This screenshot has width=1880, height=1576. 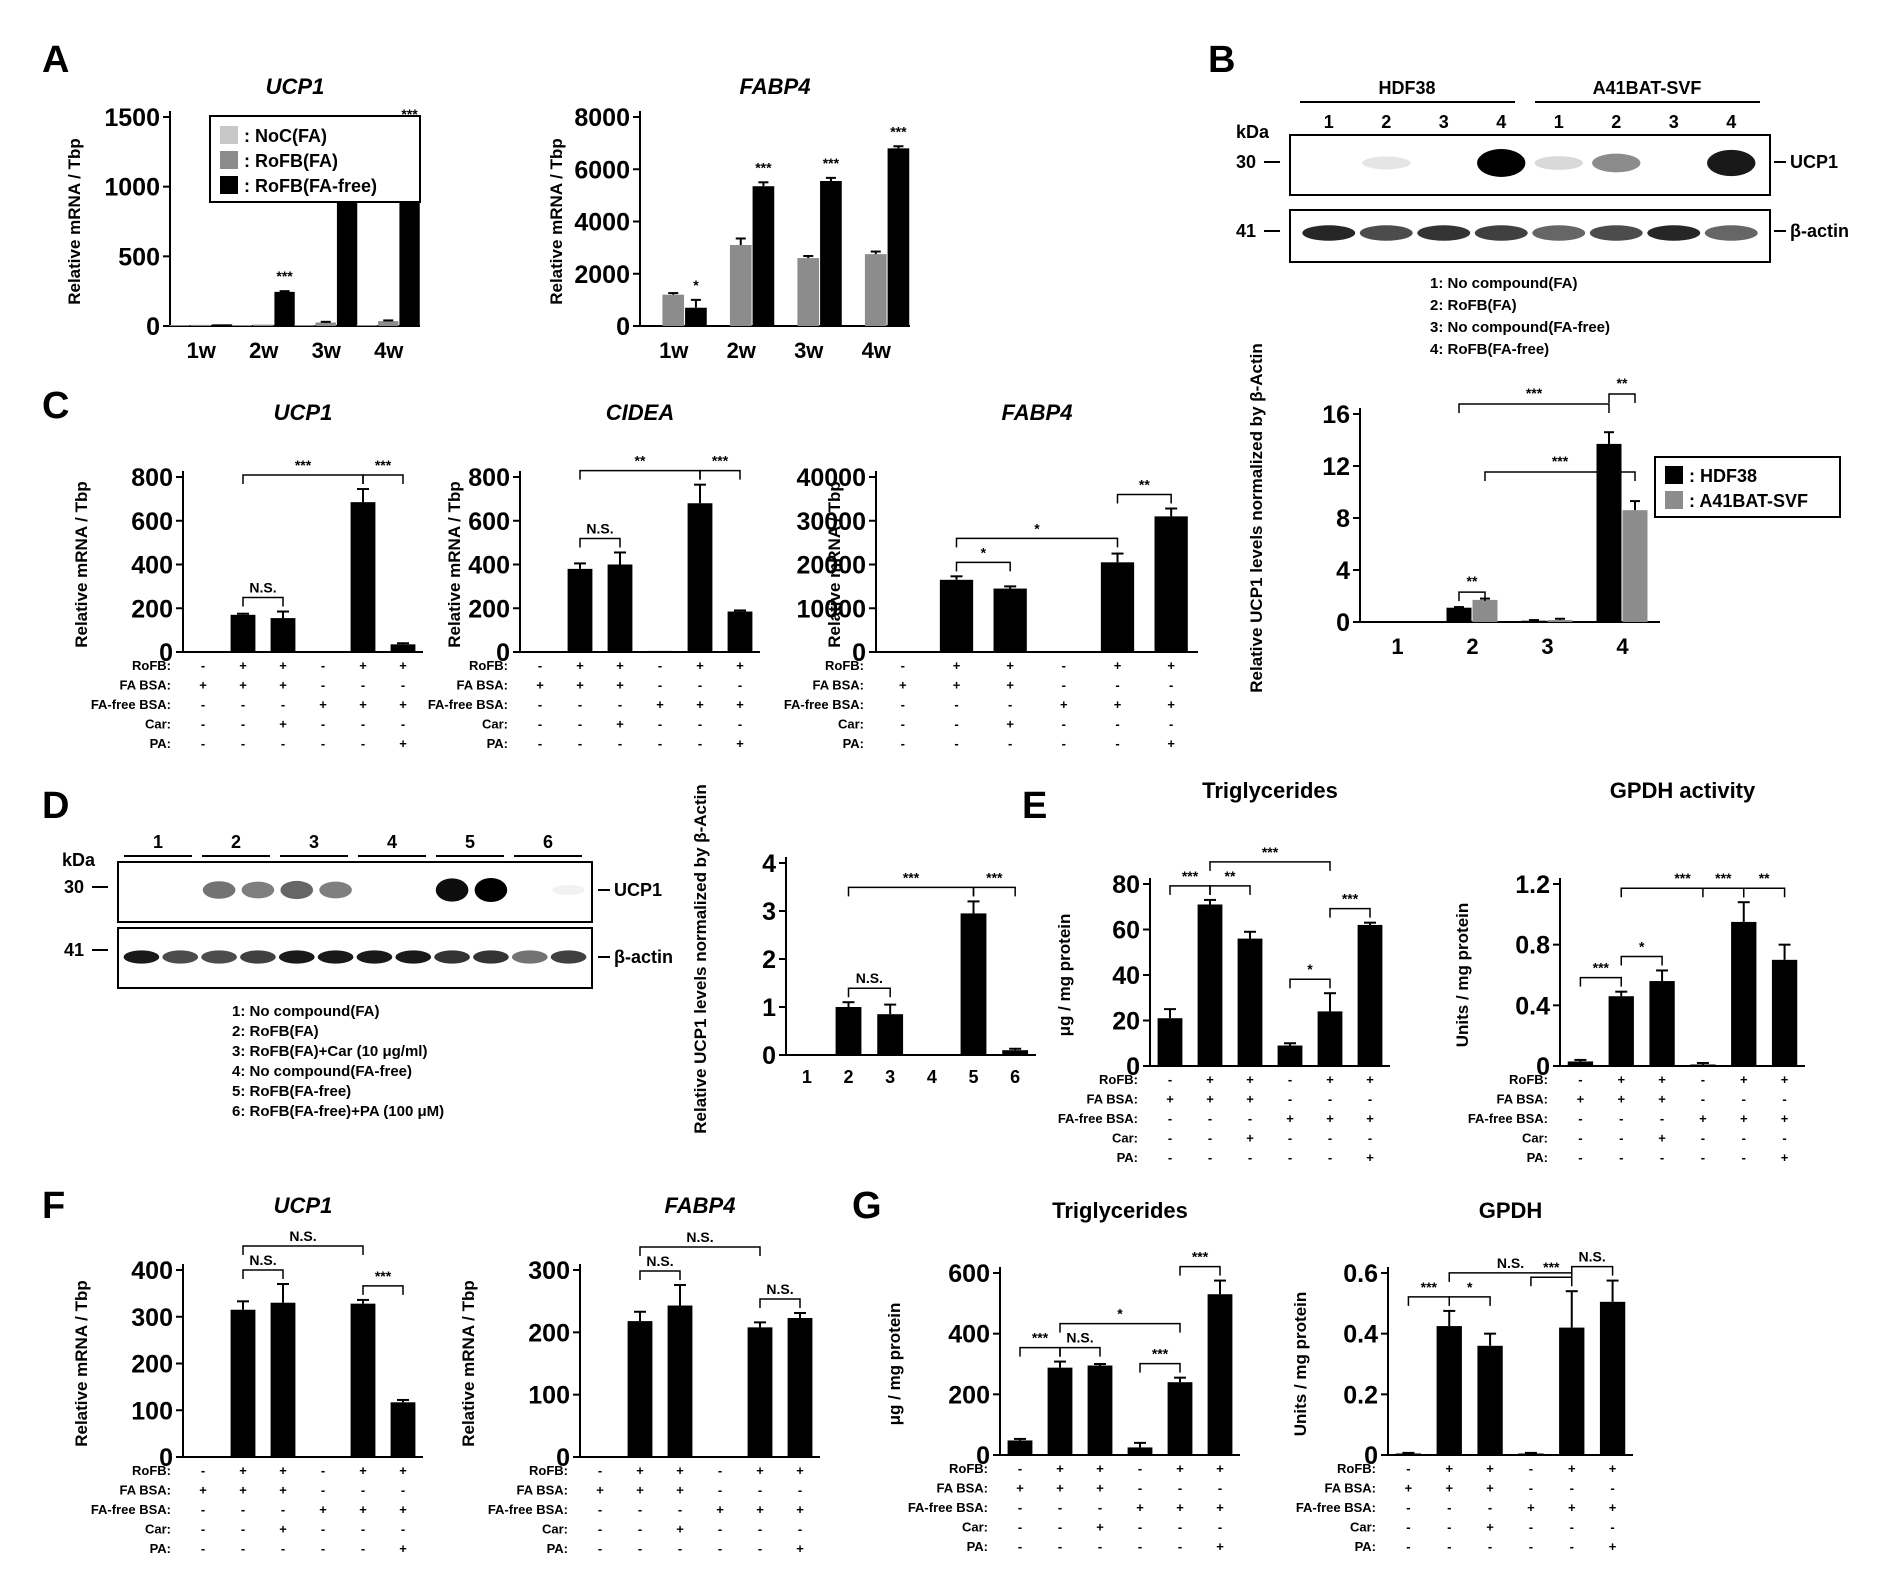 I want to click on bracket-label: **, so click(x=1472, y=581).